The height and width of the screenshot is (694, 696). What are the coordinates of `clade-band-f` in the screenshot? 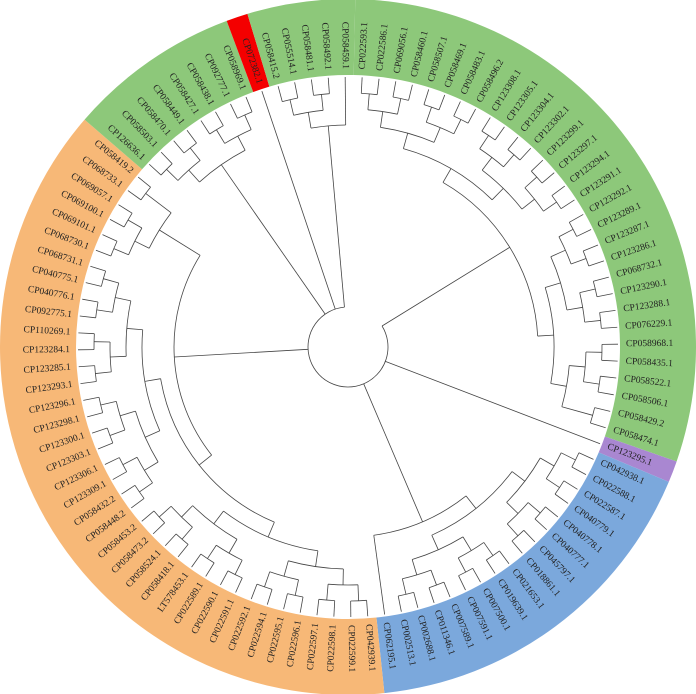 It's located at (248, 53).